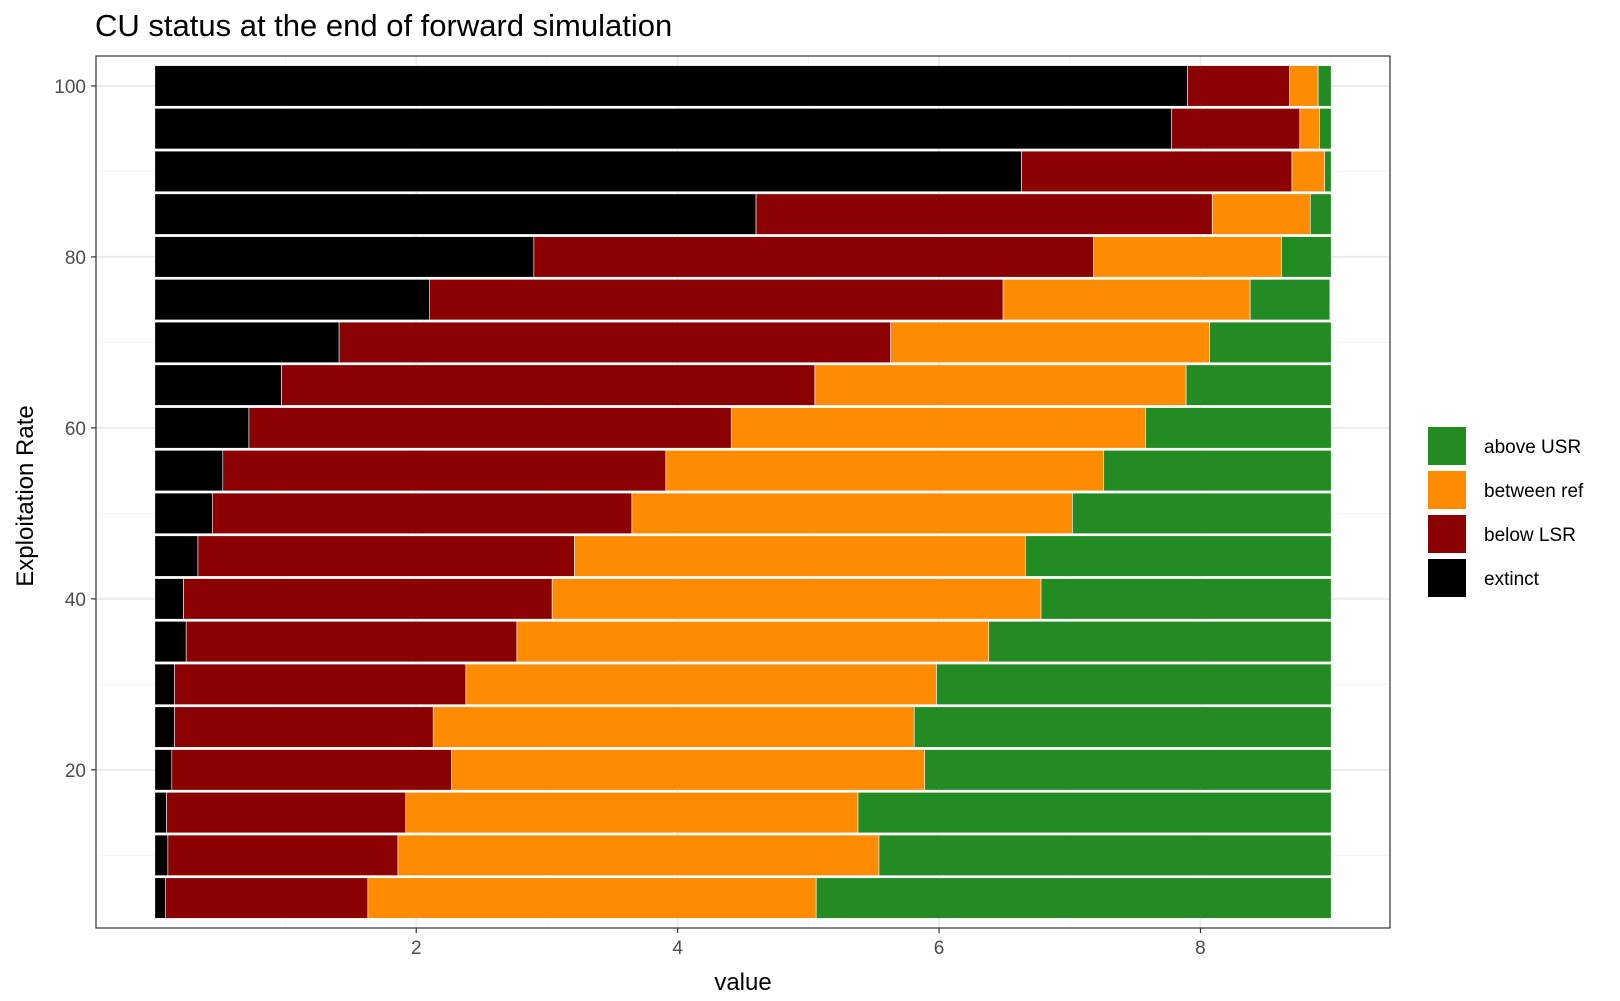 The width and height of the screenshot is (1620, 1001). What do you see at coordinates (70, 87) in the screenshot?
I see `y-tick-label: 100` at bounding box center [70, 87].